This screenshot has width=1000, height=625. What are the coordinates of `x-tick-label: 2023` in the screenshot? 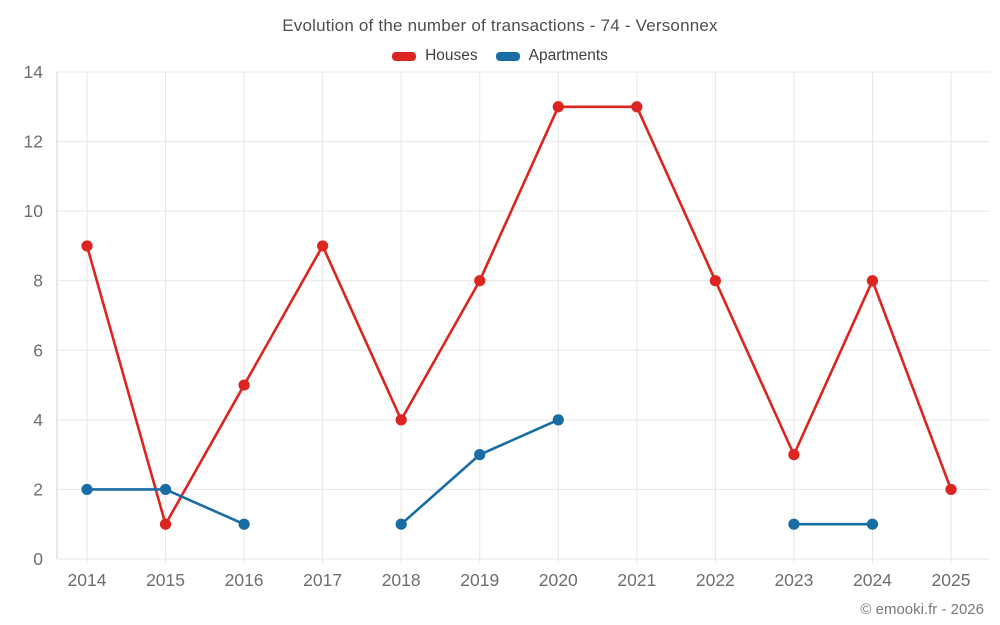 It's located at (793, 580).